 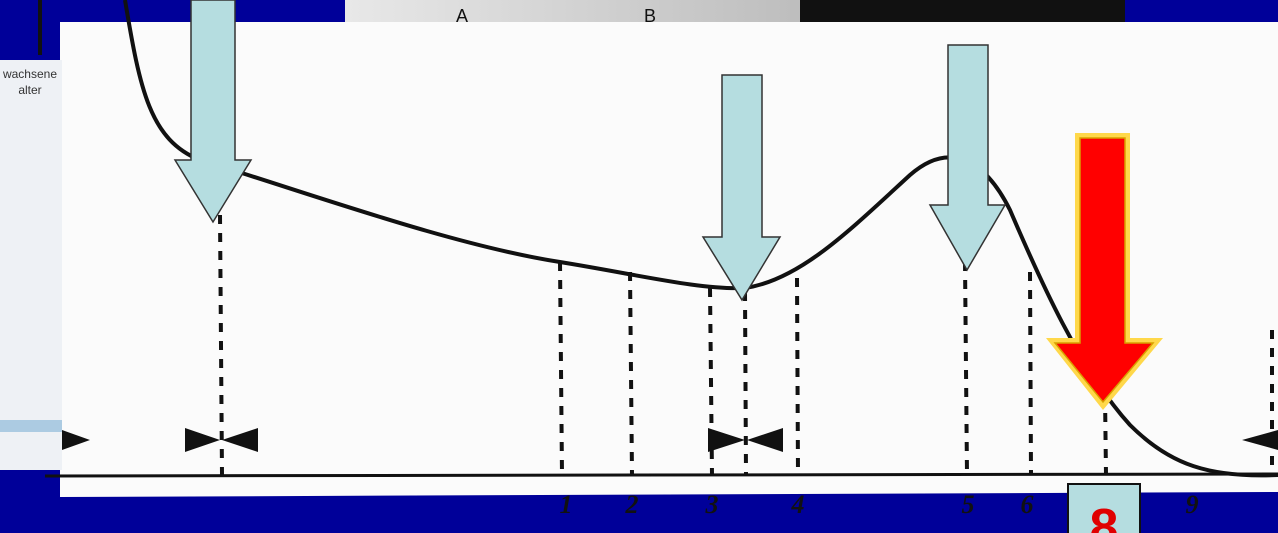 I want to click on baseline, so click(x=661, y=475).